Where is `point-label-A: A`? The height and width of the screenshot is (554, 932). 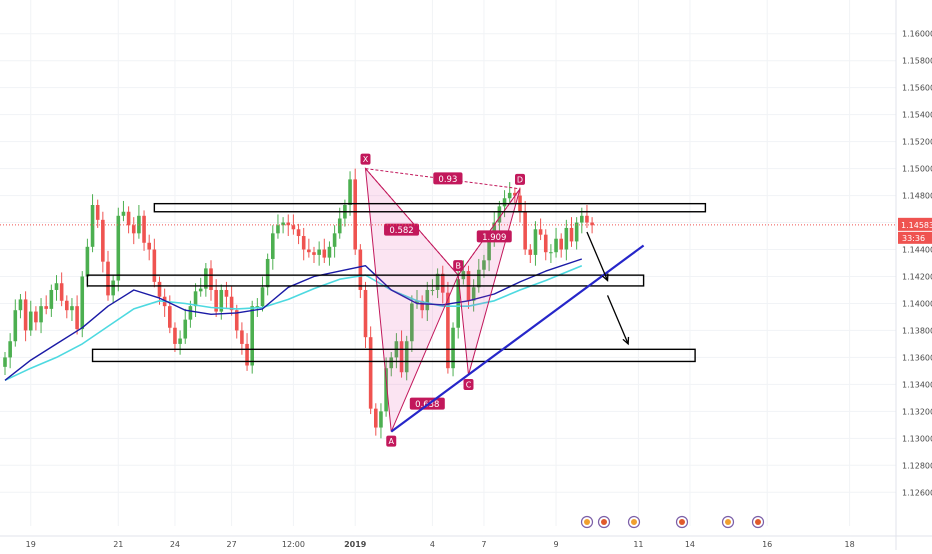
point-label-A: A is located at coordinates (392, 441).